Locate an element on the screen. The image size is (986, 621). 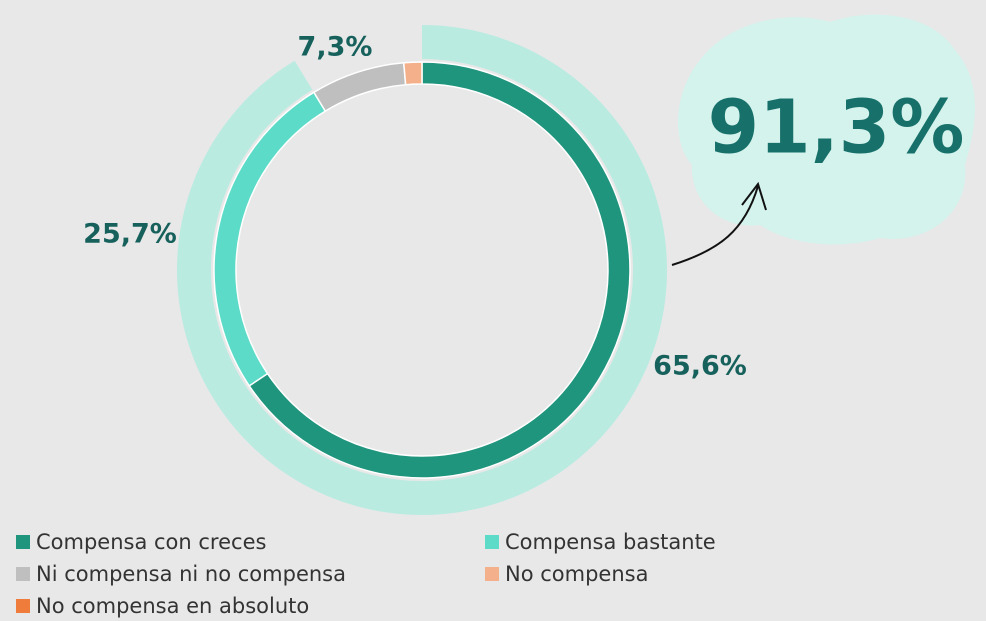
highlight-label: 91,3% is located at coordinates (836, 128).